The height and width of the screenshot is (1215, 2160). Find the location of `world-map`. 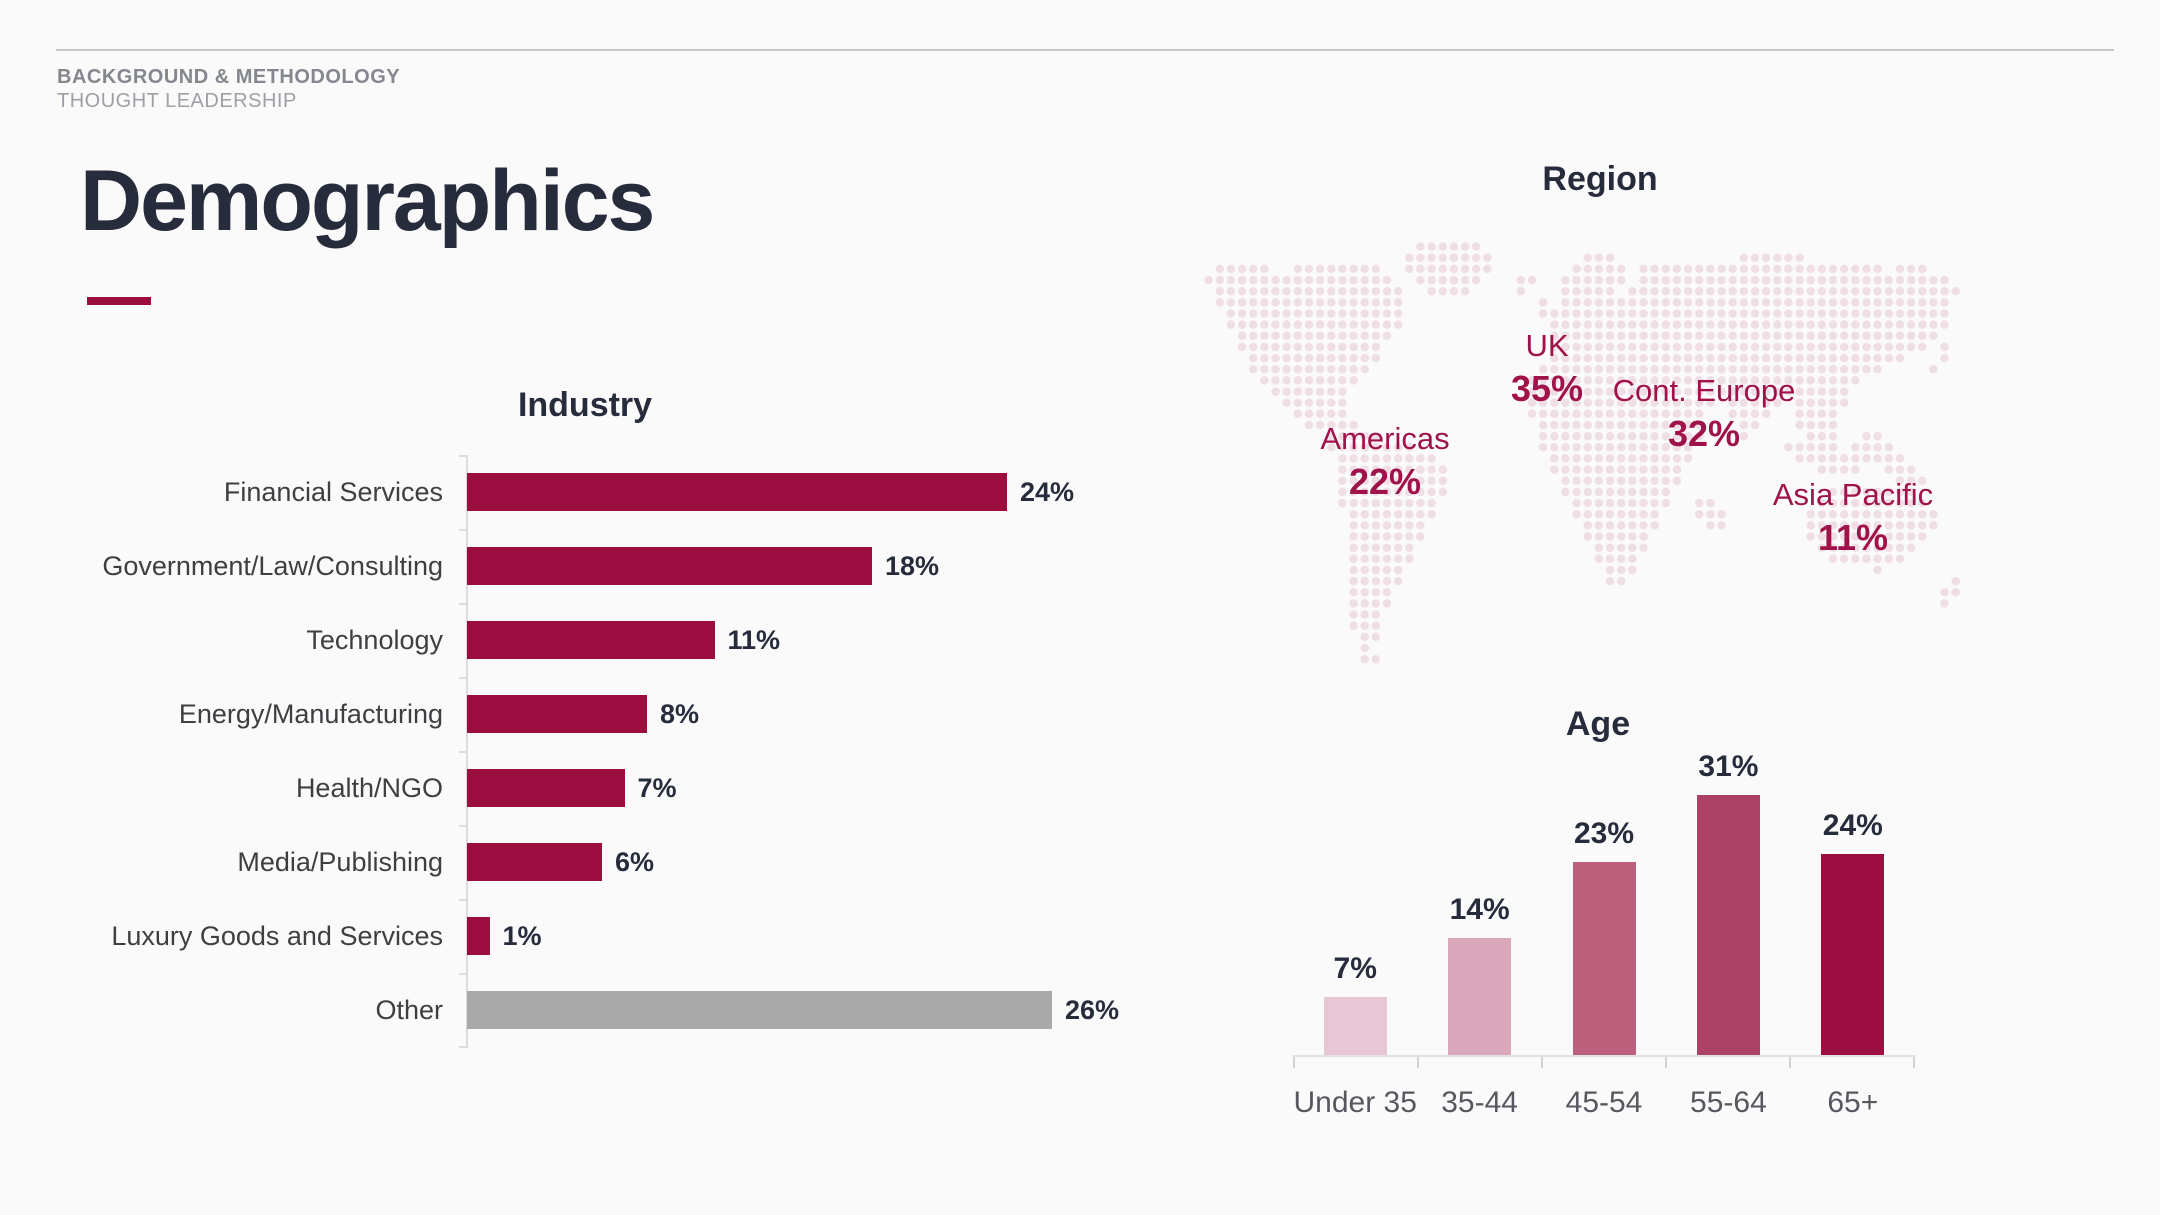

world-map is located at coordinates (1598, 456).